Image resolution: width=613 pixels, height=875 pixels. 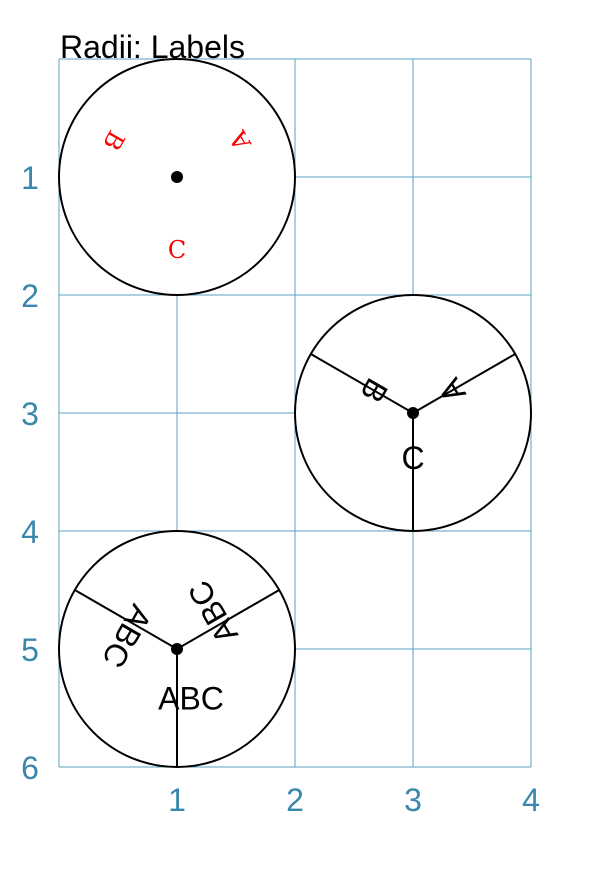 What do you see at coordinates (295, 800) in the screenshot?
I see `x-tick-label: 2` at bounding box center [295, 800].